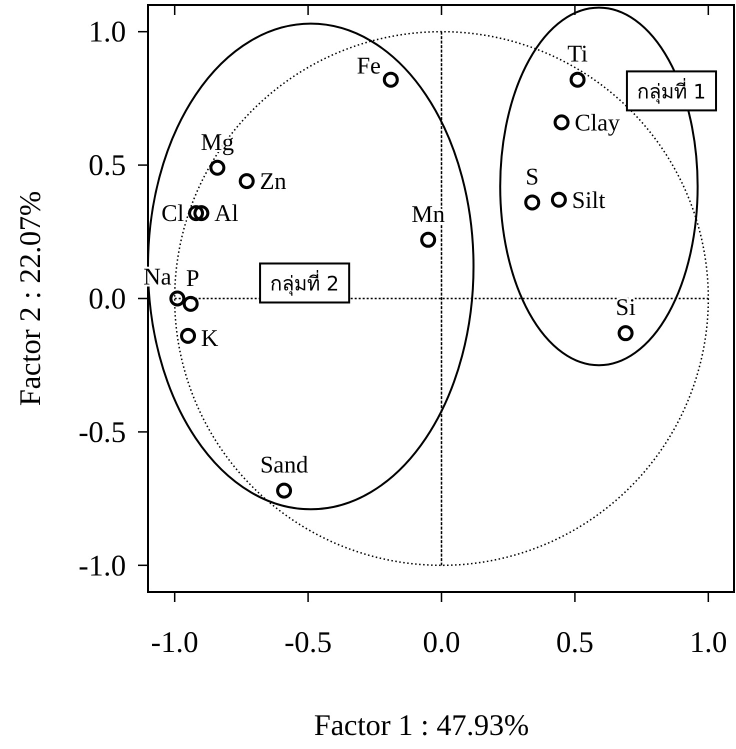 This screenshot has width=736, height=749. What do you see at coordinates (428, 215) in the screenshot?
I see `series-label: Mn` at bounding box center [428, 215].